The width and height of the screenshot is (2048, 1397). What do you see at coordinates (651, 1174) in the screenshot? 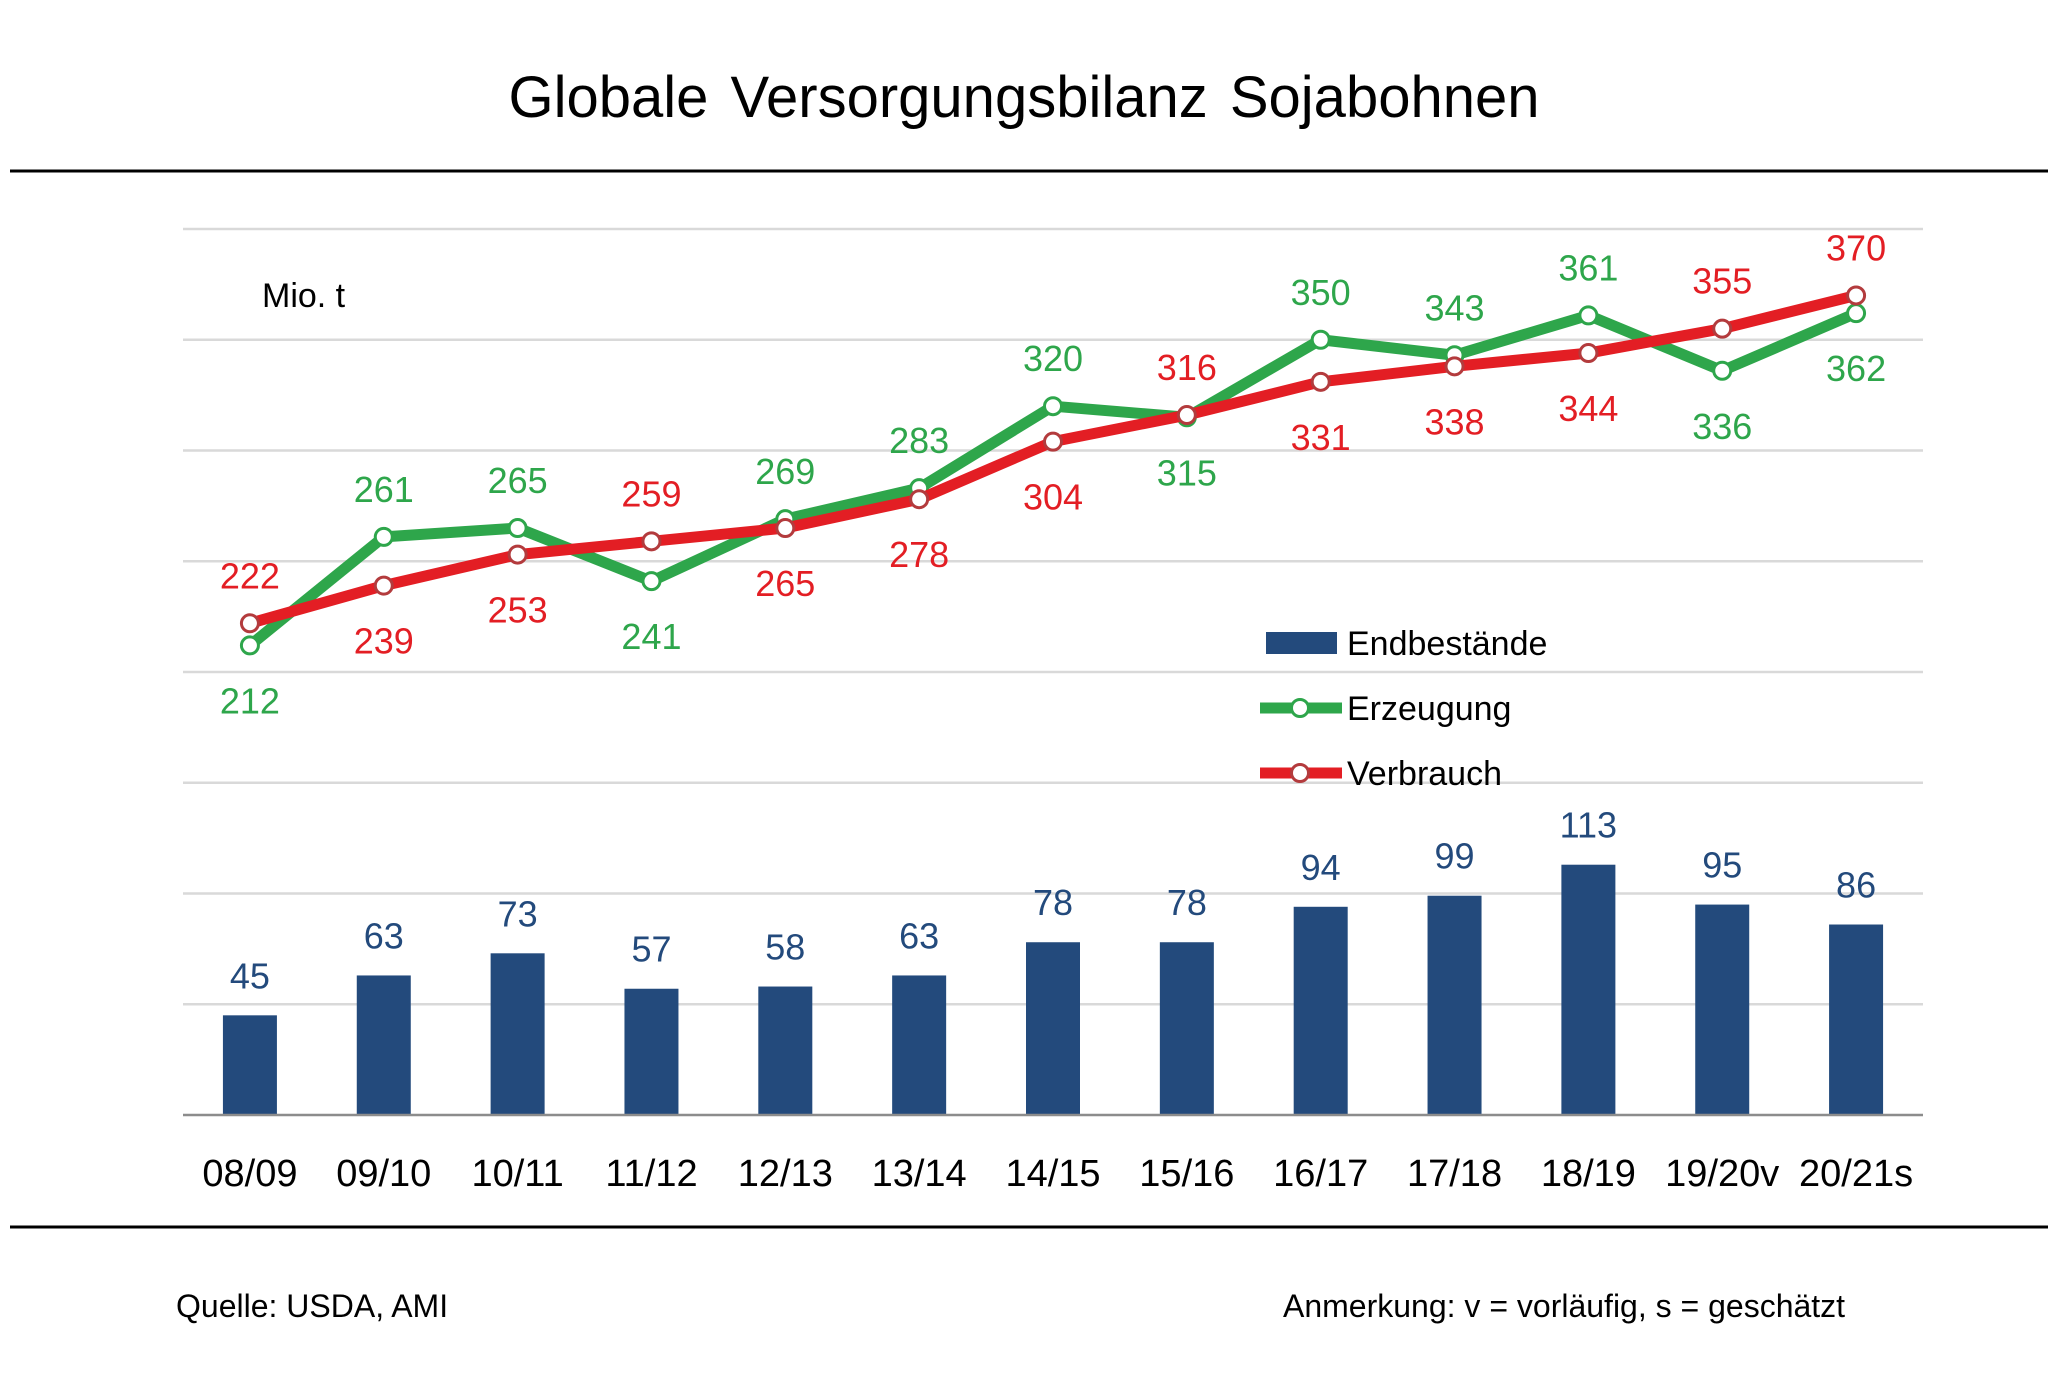
I see `x-tick-label: 11/12` at bounding box center [651, 1174].